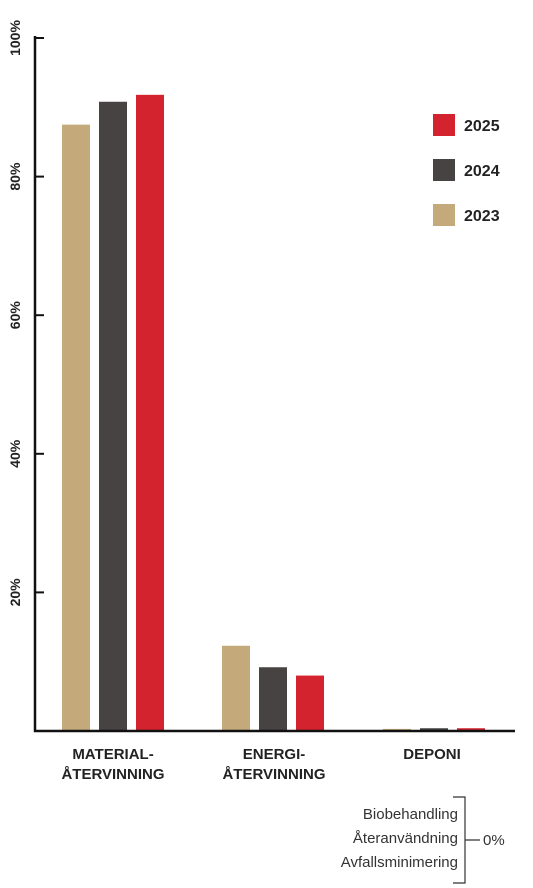  What do you see at coordinates (76, 427) in the screenshot?
I see `bar-2023-cat0` at bounding box center [76, 427].